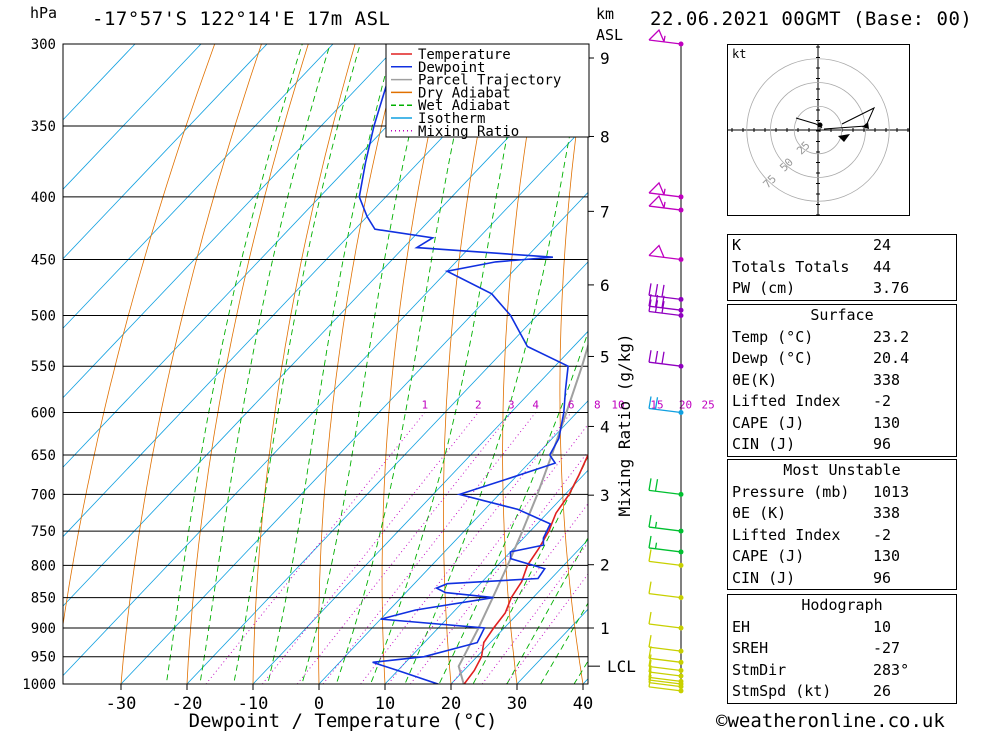 This screenshot has height=733, width=1000. What do you see at coordinates (842, 605) in the screenshot?
I see `hodograph-title: Hodograph` at bounding box center [842, 605].